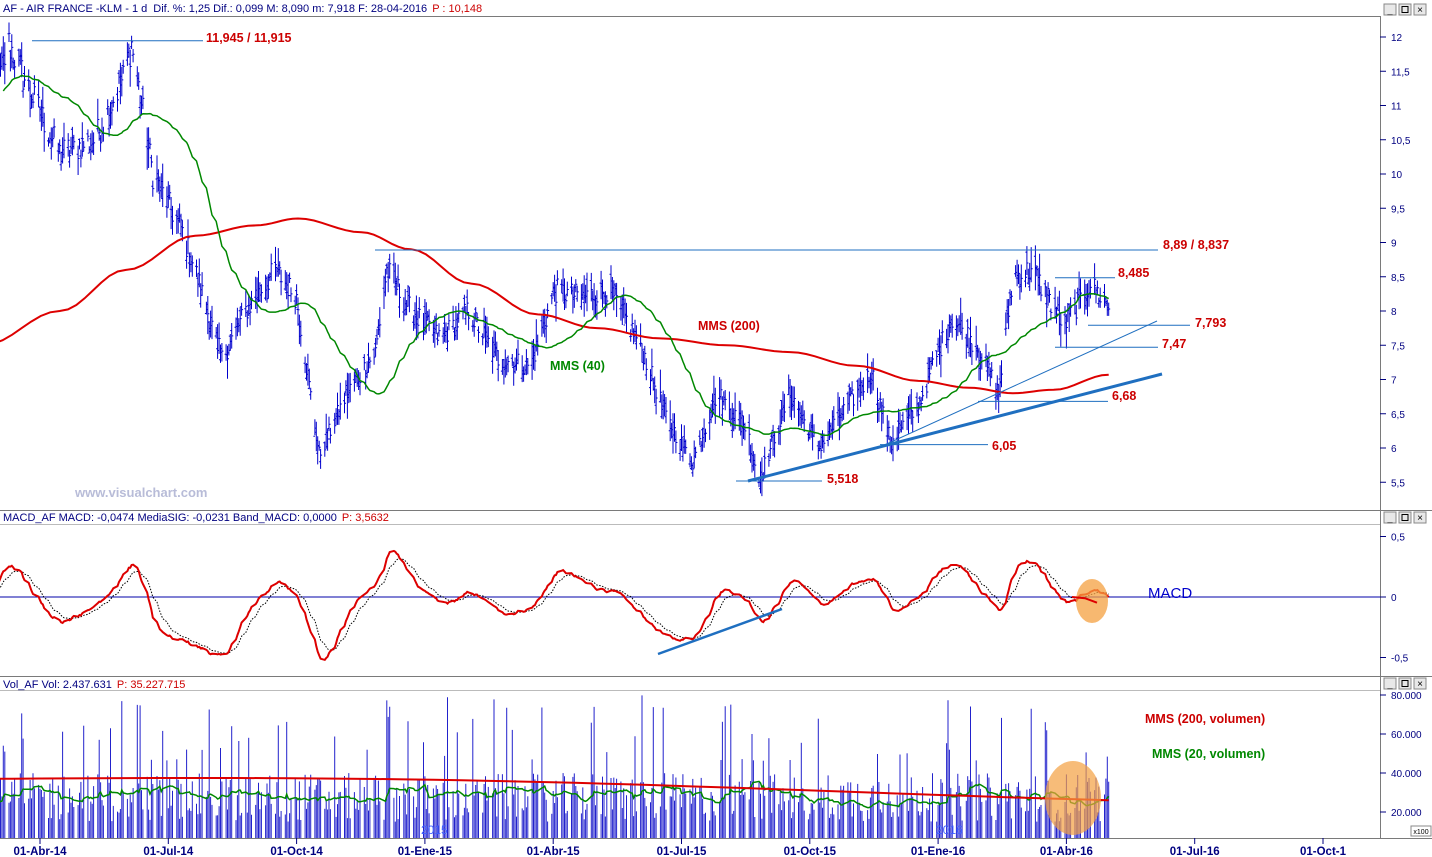 This screenshot has height=857, width=1432. What do you see at coordinates (1406, 813) in the screenshot?
I see `vol-y-tick-label: 20.000` at bounding box center [1406, 813].